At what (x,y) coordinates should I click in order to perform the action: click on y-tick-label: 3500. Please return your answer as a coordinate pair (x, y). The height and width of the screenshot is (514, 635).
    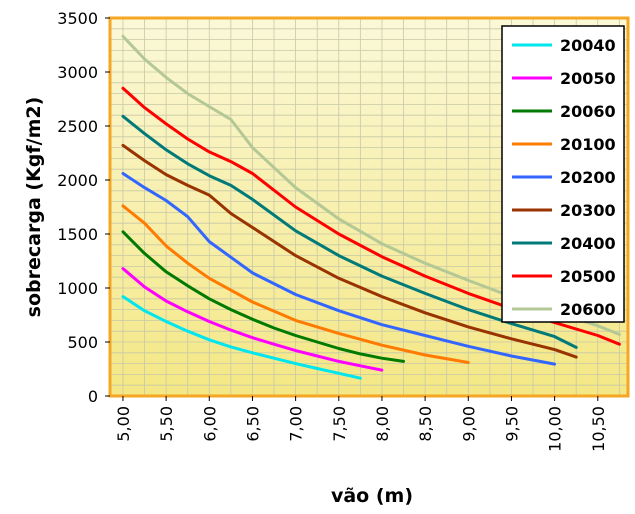
    Looking at the image, I should click on (77, 18).